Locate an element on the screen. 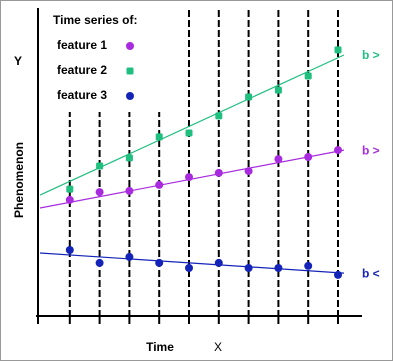  x-axis-title: Time is located at coordinates (160, 347).